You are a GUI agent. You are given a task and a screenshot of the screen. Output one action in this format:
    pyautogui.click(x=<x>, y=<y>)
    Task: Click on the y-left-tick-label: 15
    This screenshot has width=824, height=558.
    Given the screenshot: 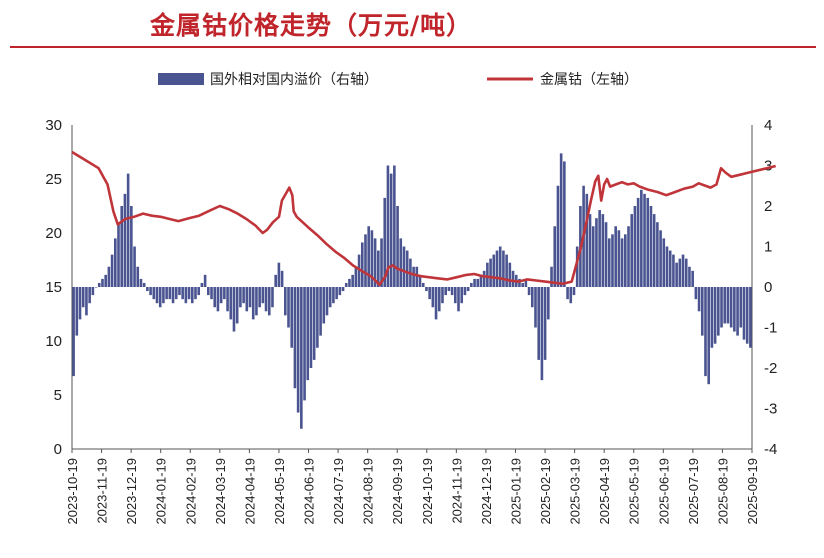 What is the action you would take?
    pyautogui.click(x=53, y=287)
    